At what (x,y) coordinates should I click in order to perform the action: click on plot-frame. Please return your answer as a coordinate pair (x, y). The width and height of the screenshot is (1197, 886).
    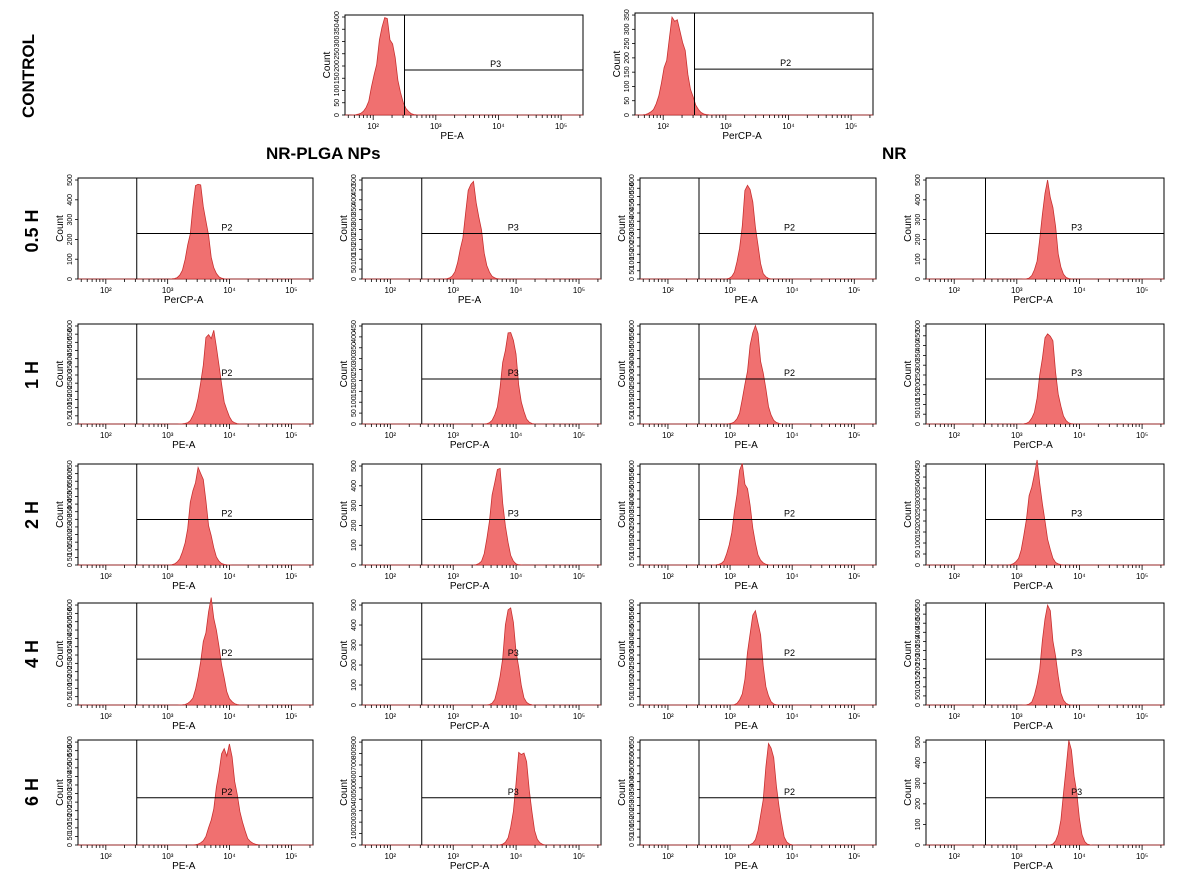
    Looking at the image, I should click on (758, 514).